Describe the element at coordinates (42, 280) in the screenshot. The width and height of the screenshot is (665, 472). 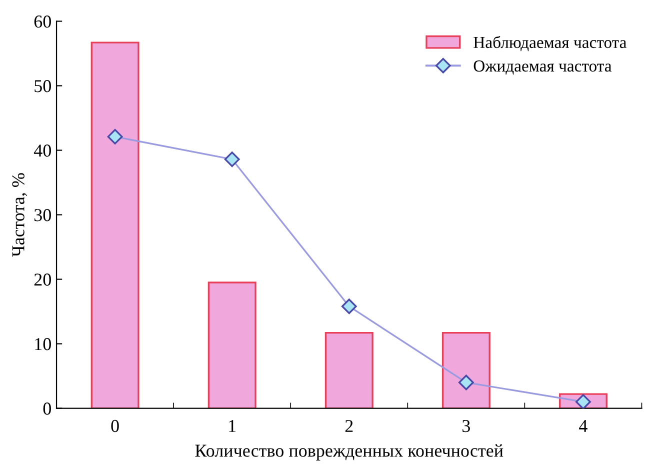
I see `y-tick-label: 20` at that location.